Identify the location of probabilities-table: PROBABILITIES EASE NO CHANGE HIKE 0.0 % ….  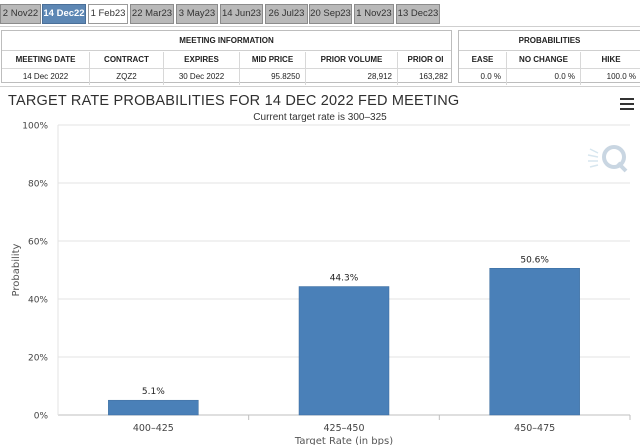
(549, 57).